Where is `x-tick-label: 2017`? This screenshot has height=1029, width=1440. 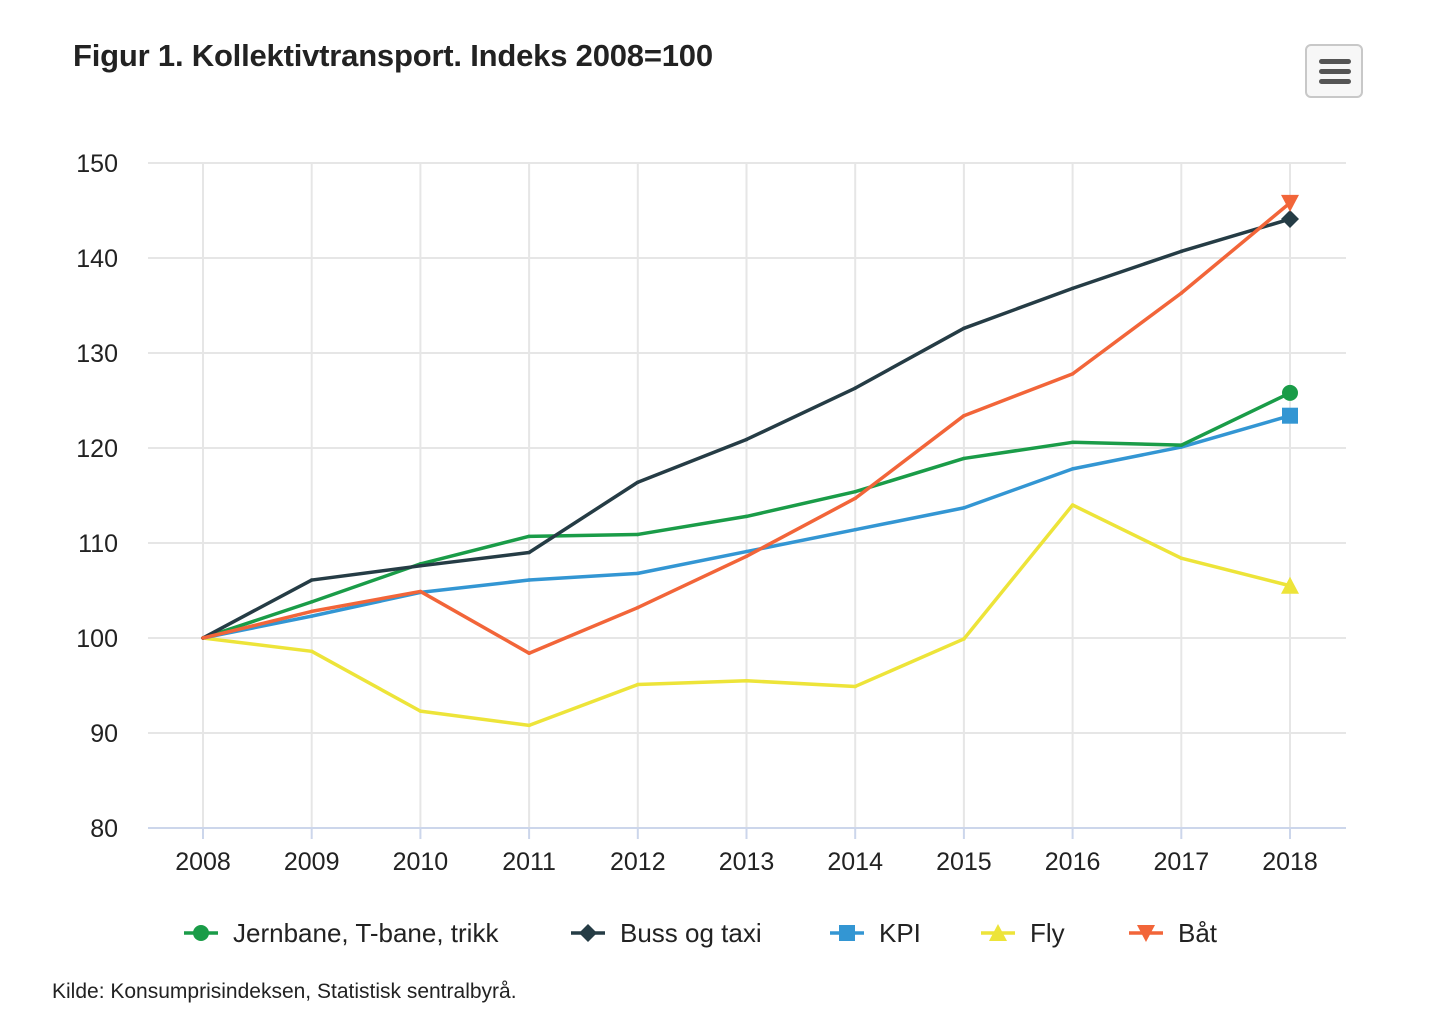 x-tick-label: 2017 is located at coordinates (1181, 862).